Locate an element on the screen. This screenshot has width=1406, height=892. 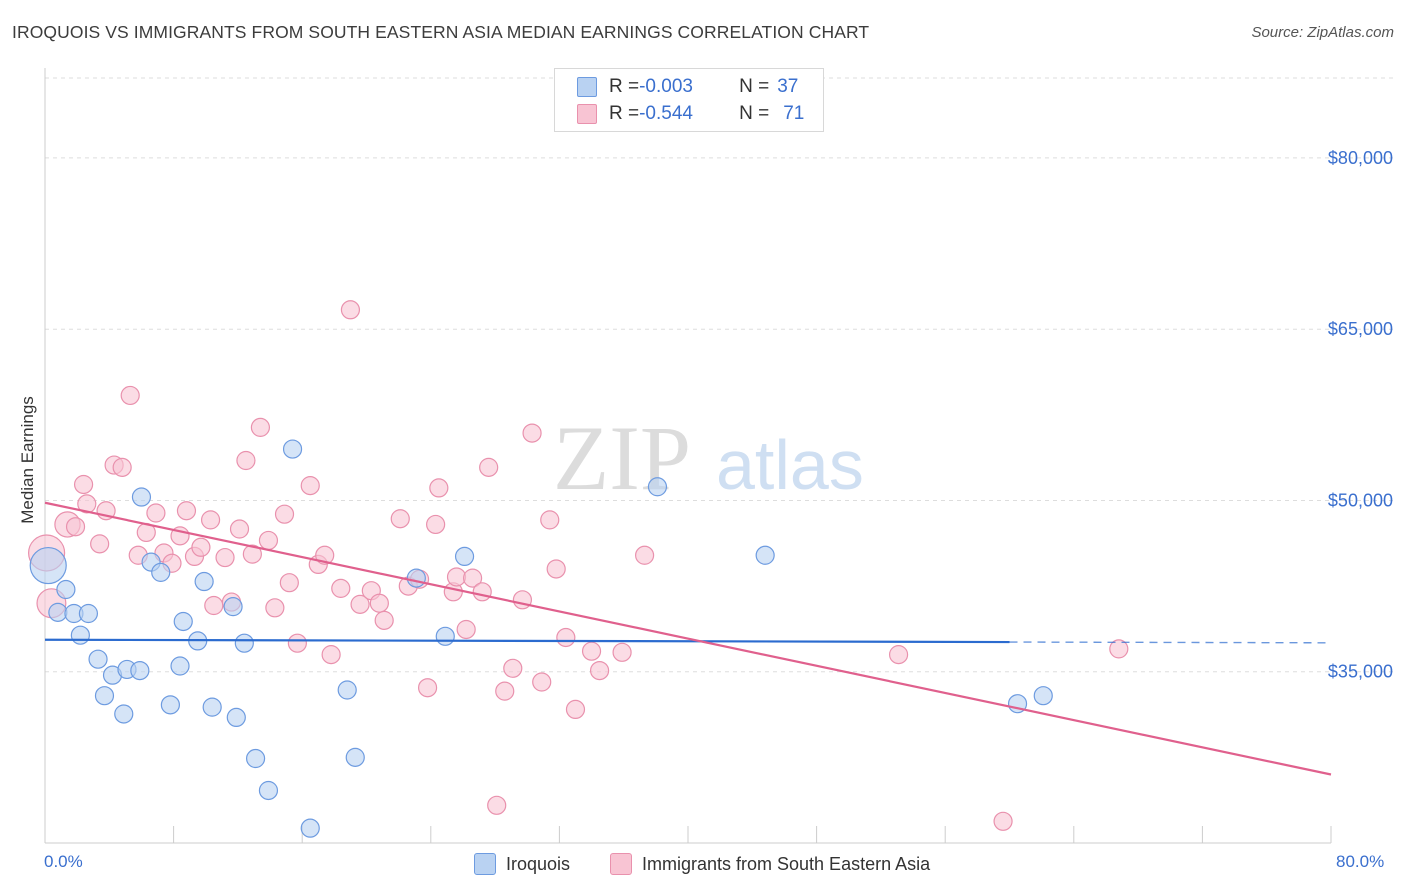
bottom-legend-sea: Immigrants from South Eastern Asia is located at coordinates (770, 864).